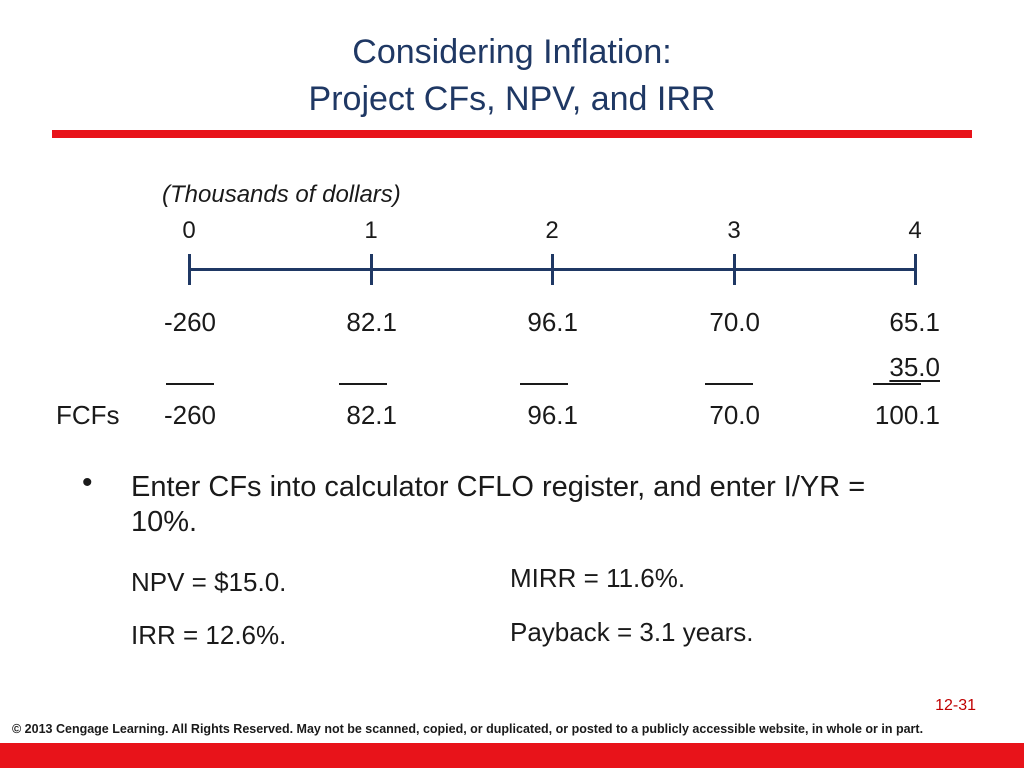 This screenshot has width=1024, height=768. I want to click on fcf-row-label: FCFs, so click(88, 415).